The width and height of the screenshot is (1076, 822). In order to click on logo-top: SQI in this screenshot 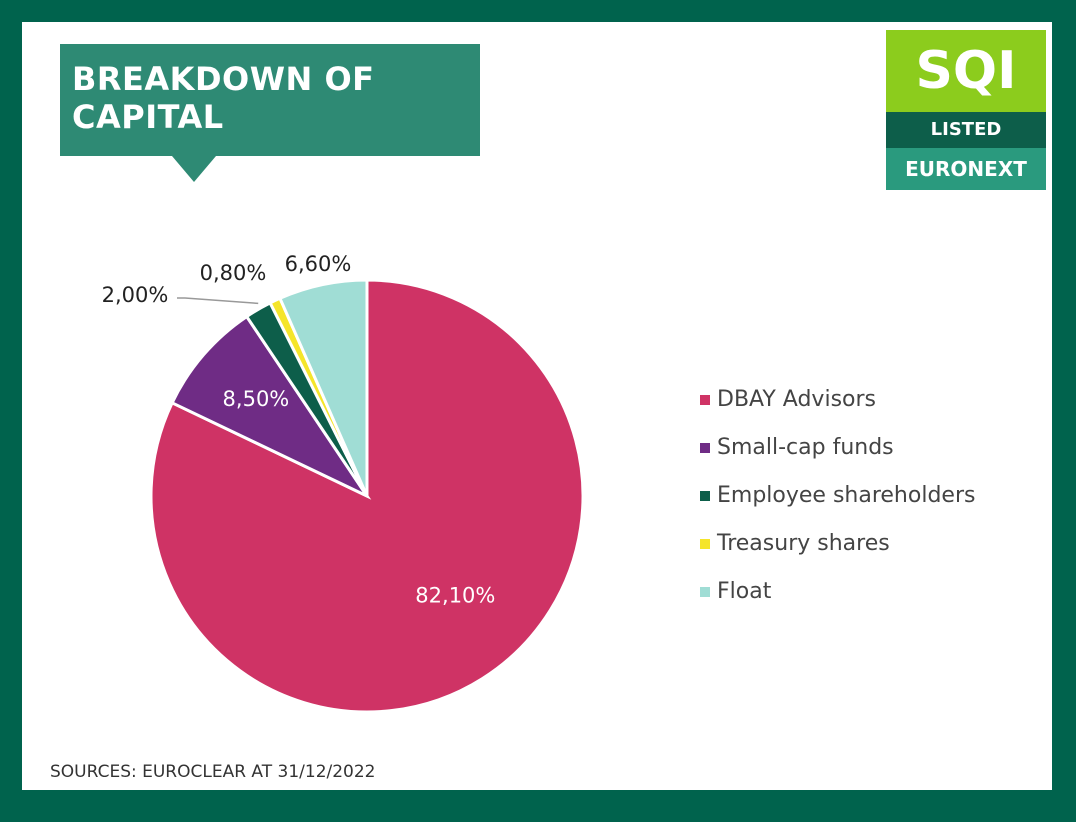, I will do `click(966, 71)`.